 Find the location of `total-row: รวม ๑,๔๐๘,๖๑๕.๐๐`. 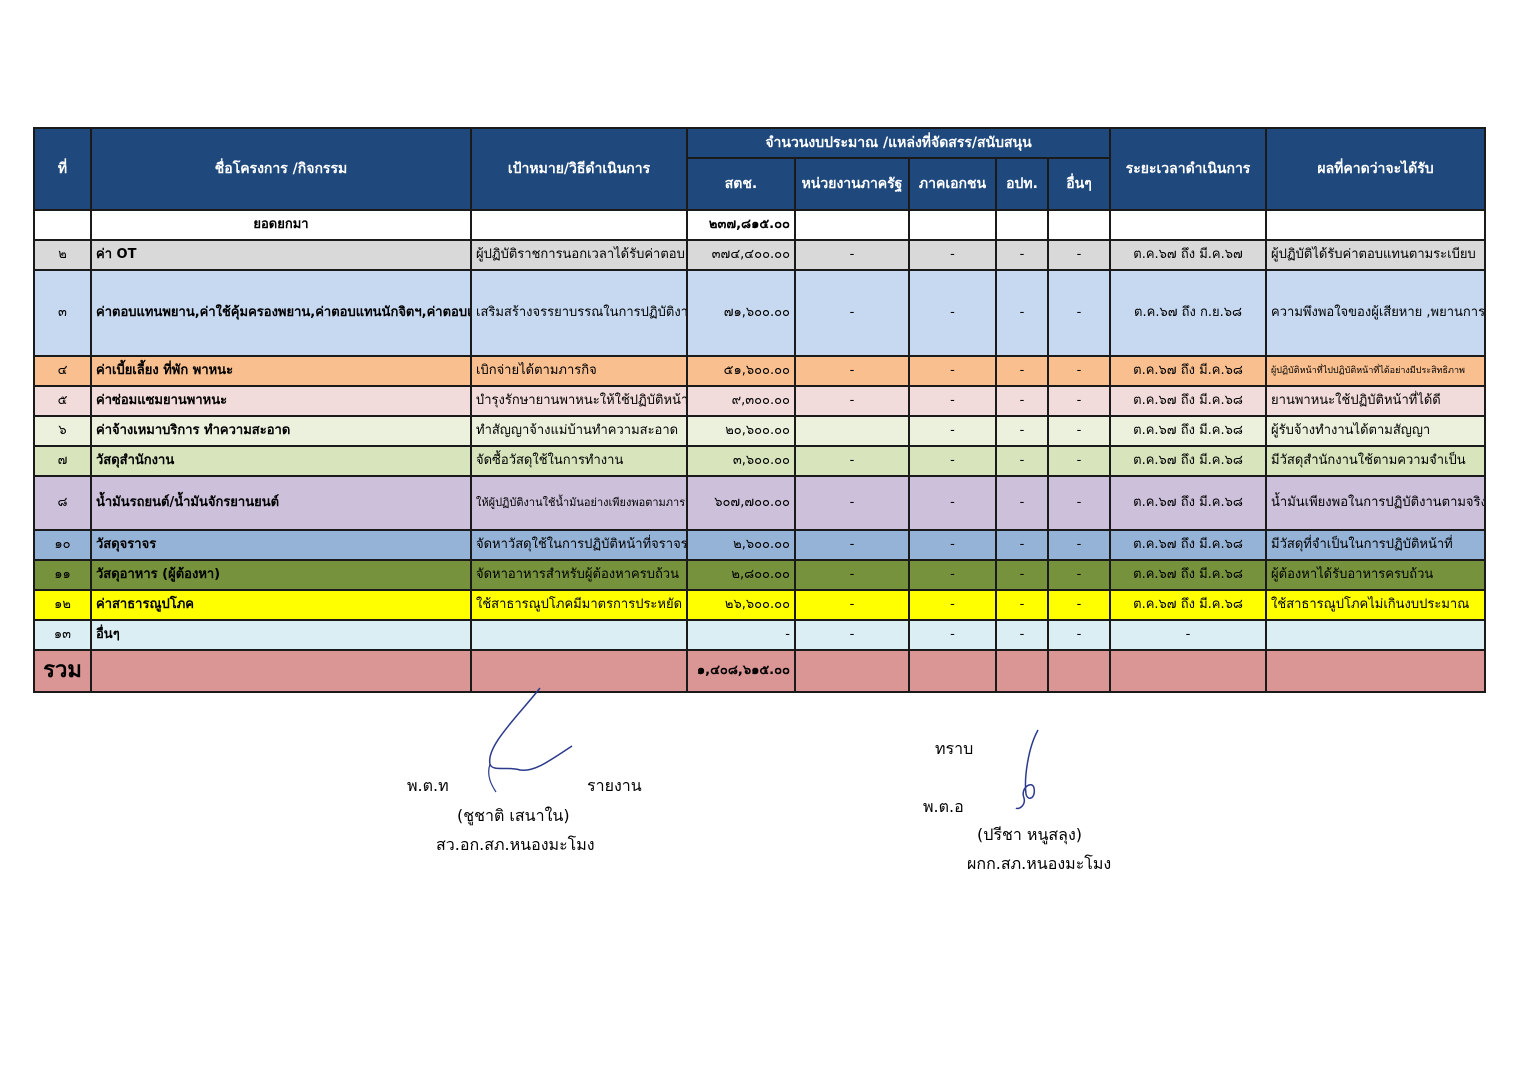

total-row: รวม ๑,๔๐๘,๖๑๕.๐๐ is located at coordinates (760, 671).